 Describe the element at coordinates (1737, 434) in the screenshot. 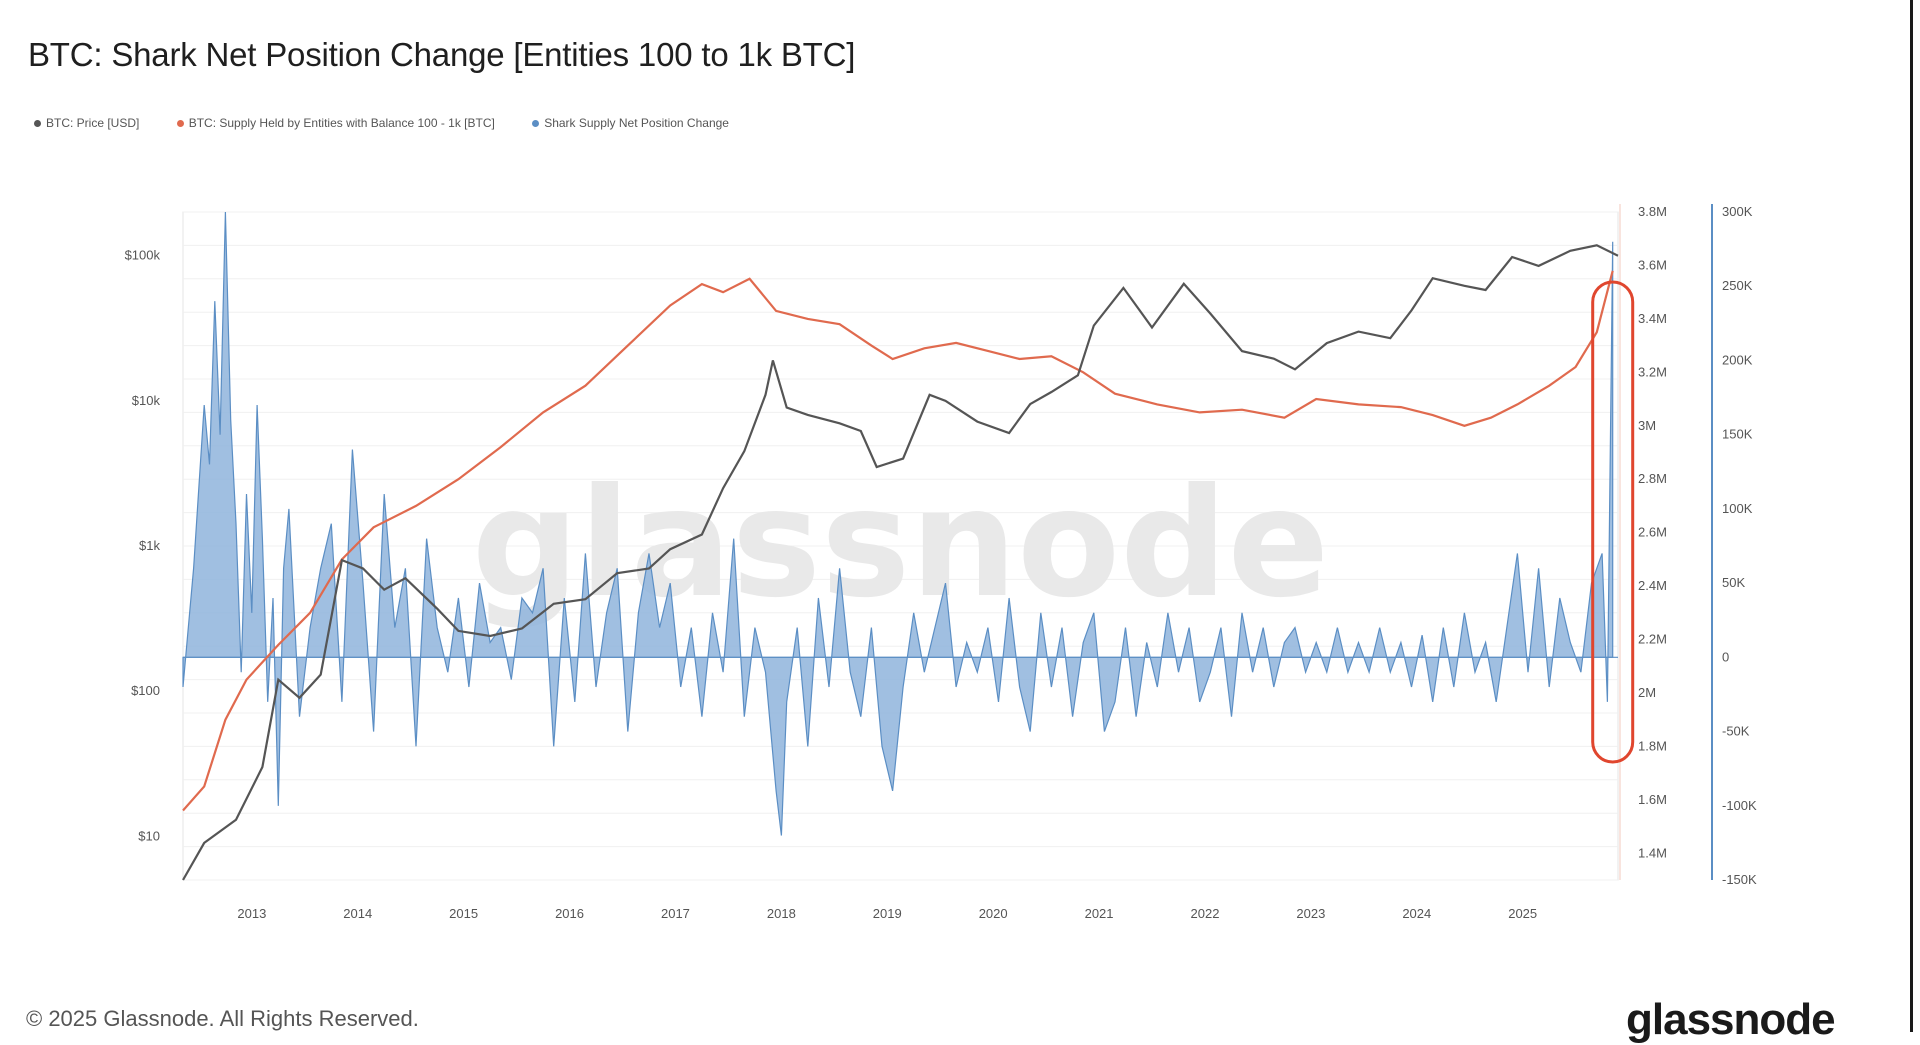

I see `net-change-tick-label: 150K` at that location.